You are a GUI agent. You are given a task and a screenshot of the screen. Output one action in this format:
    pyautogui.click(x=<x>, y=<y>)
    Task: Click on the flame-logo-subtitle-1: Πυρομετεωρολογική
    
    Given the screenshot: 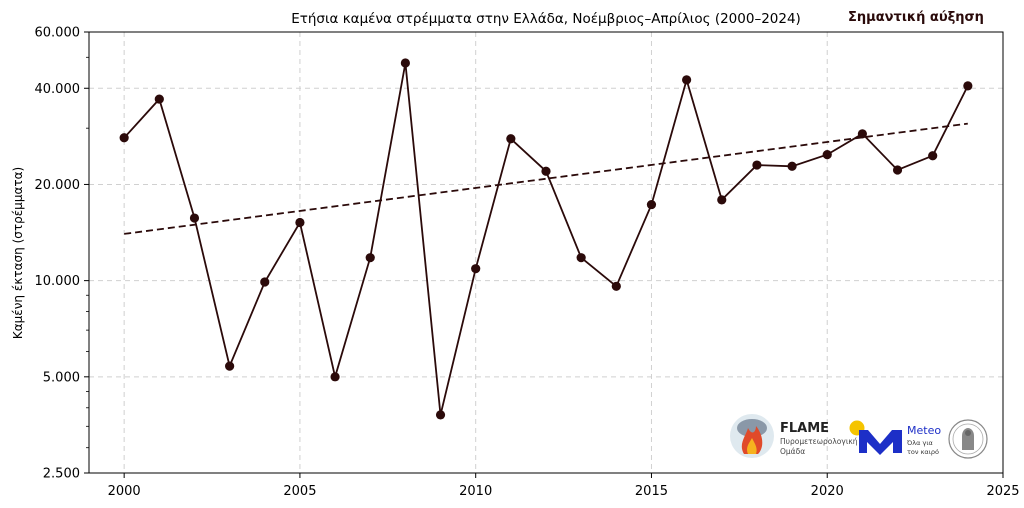 What is the action you would take?
    pyautogui.click(x=819, y=441)
    